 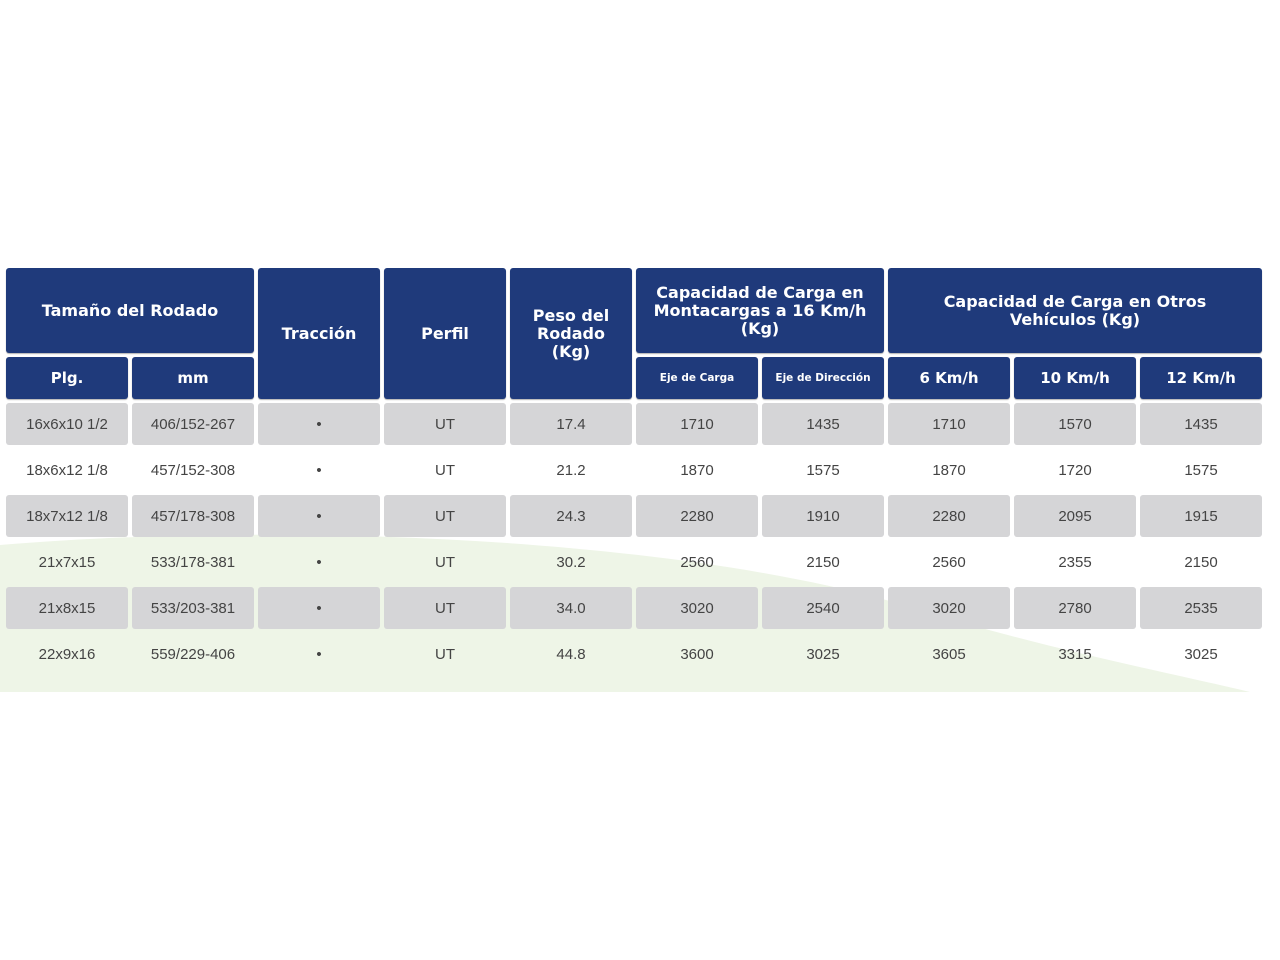 I want to click on cell-12kmh: 1435, so click(x=1201, y=424).